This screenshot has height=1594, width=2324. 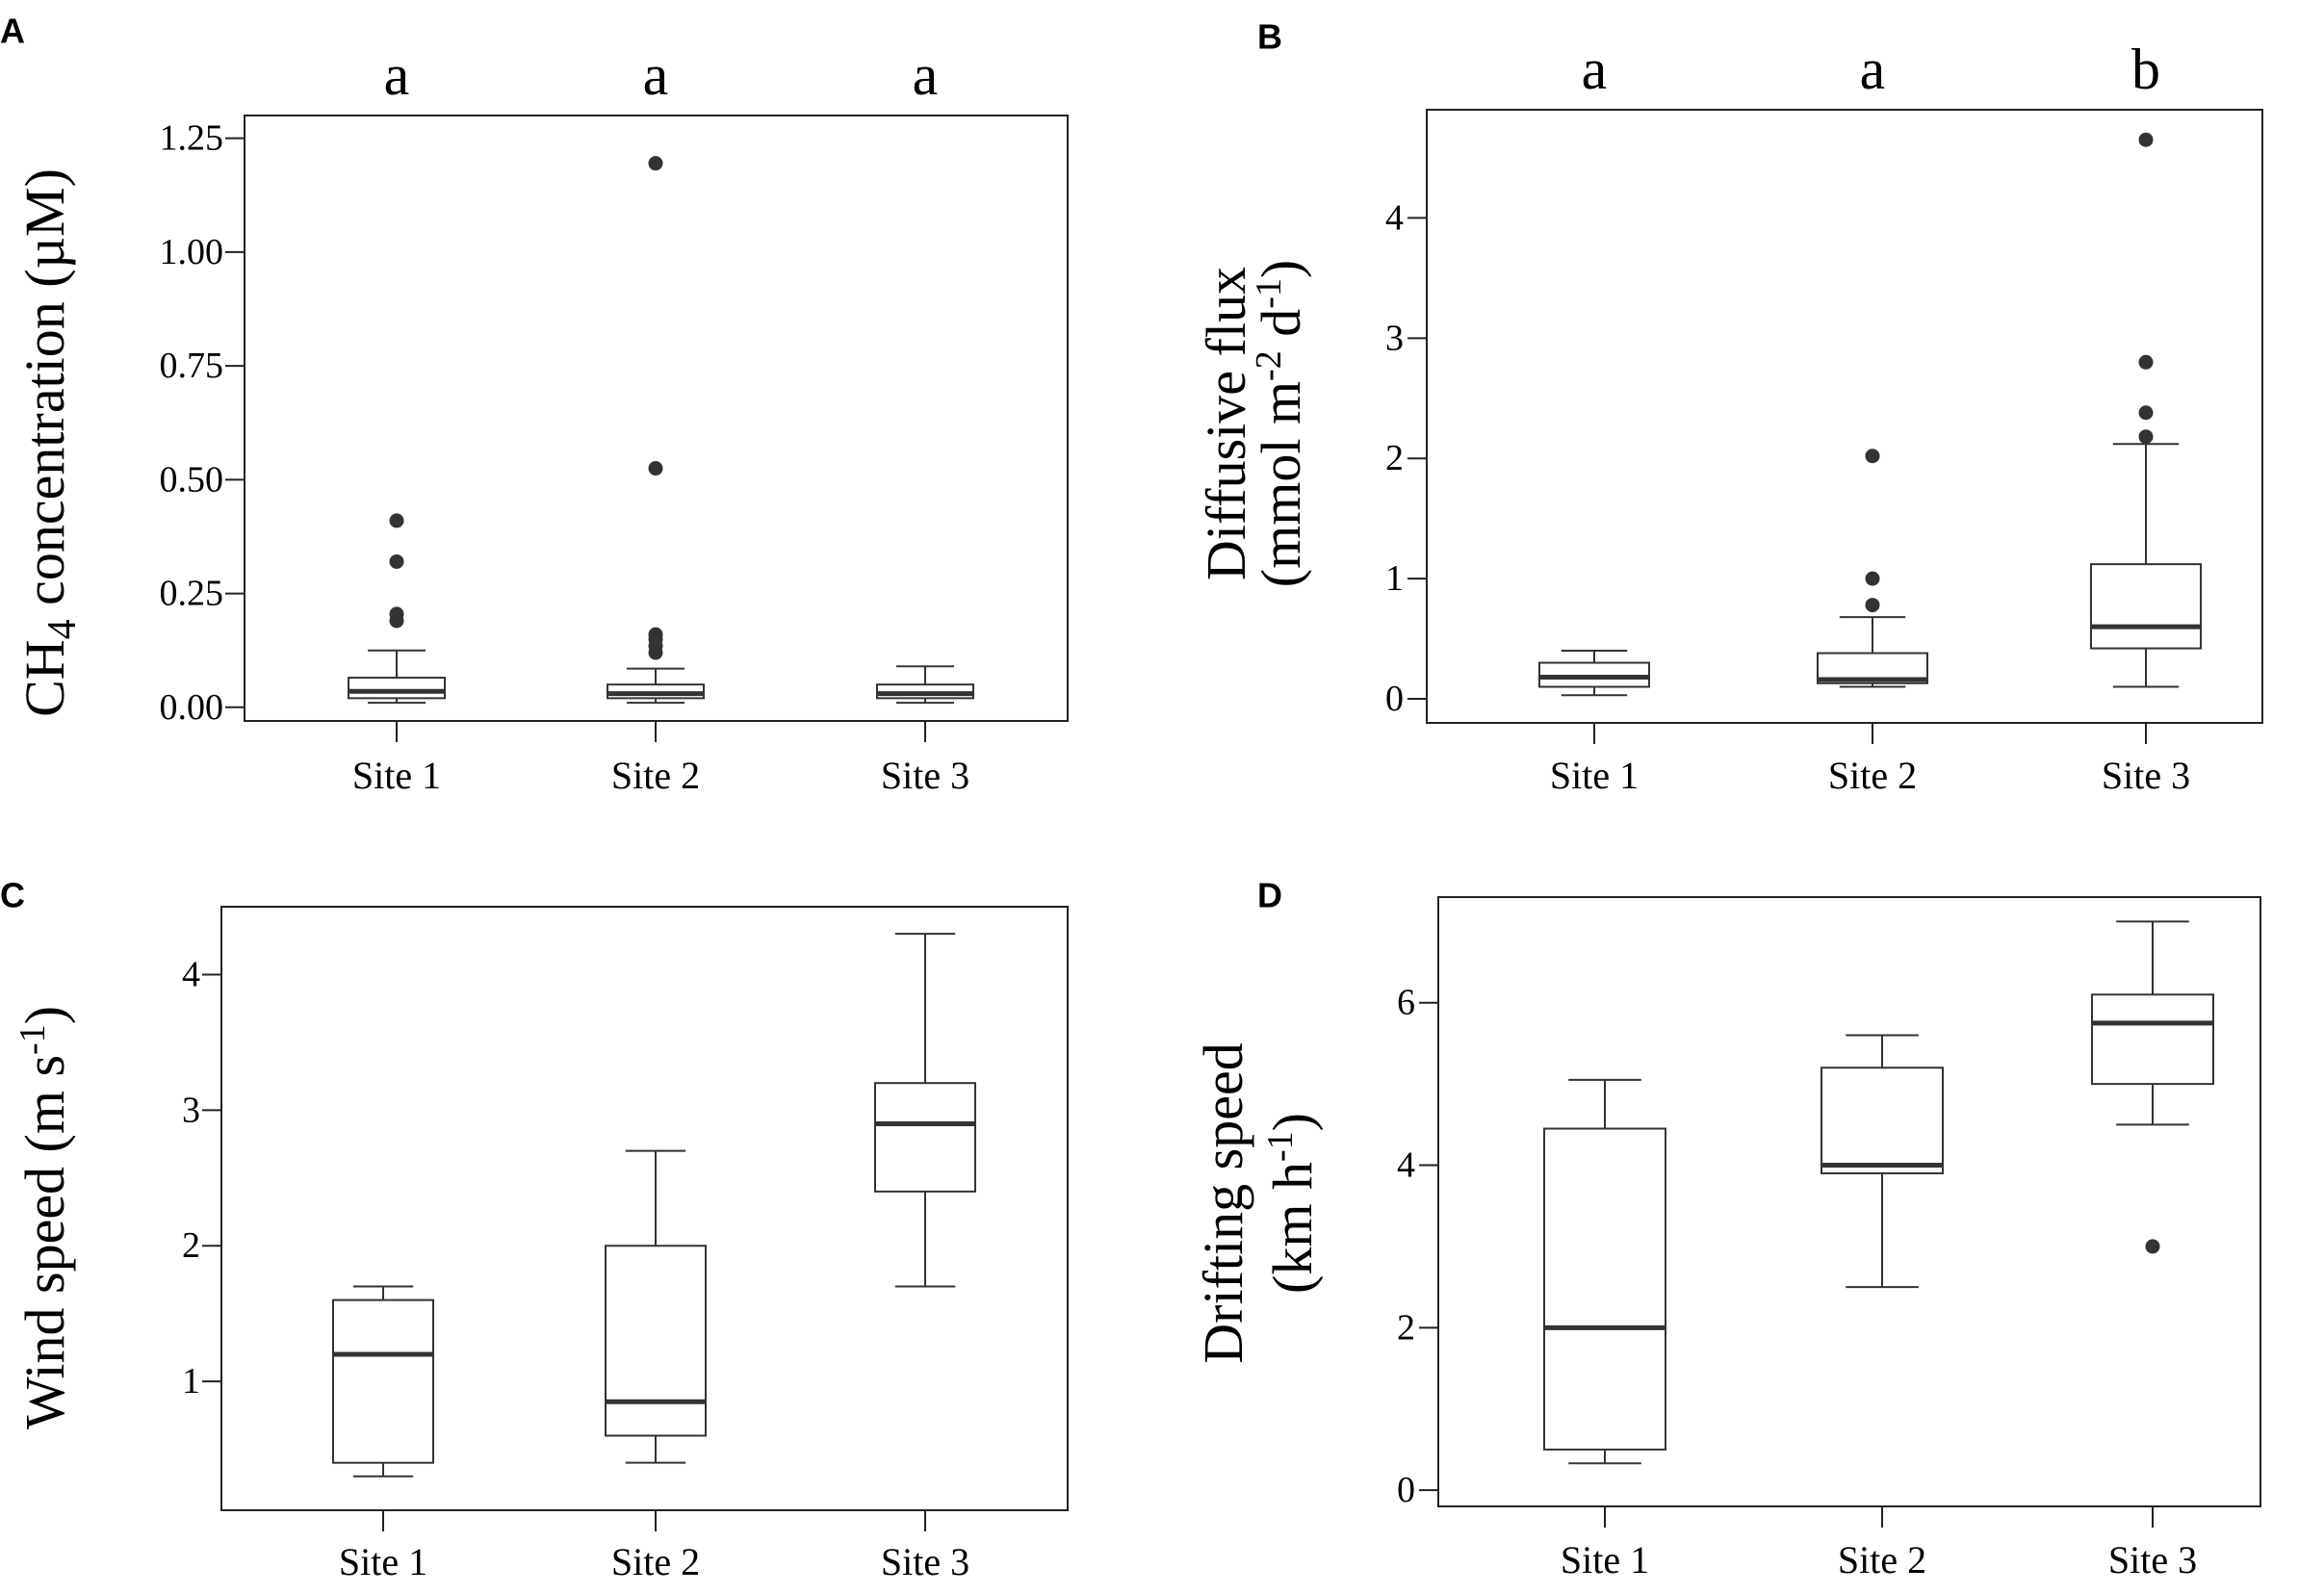 I want to click on y-axis-label-text: (mmol m, so click(x=1281, y=484).